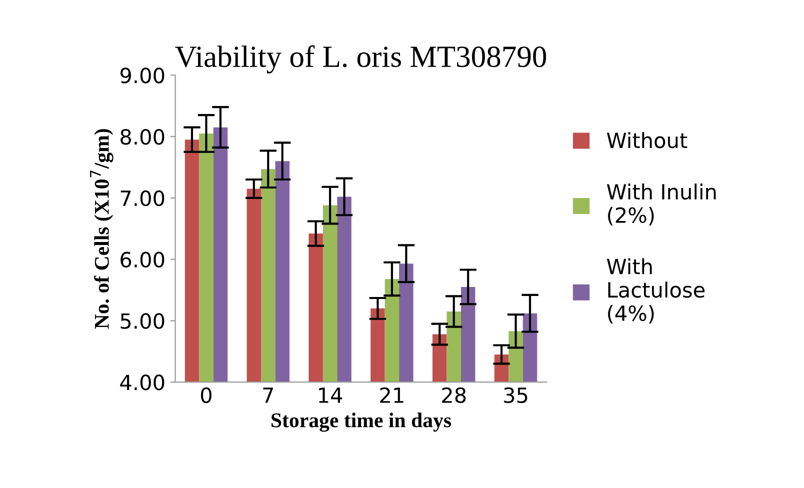  What do you see at coordinates (647, 140) in the screenshot?
I see `legend-label: Without` at bounding box center [647, 140].